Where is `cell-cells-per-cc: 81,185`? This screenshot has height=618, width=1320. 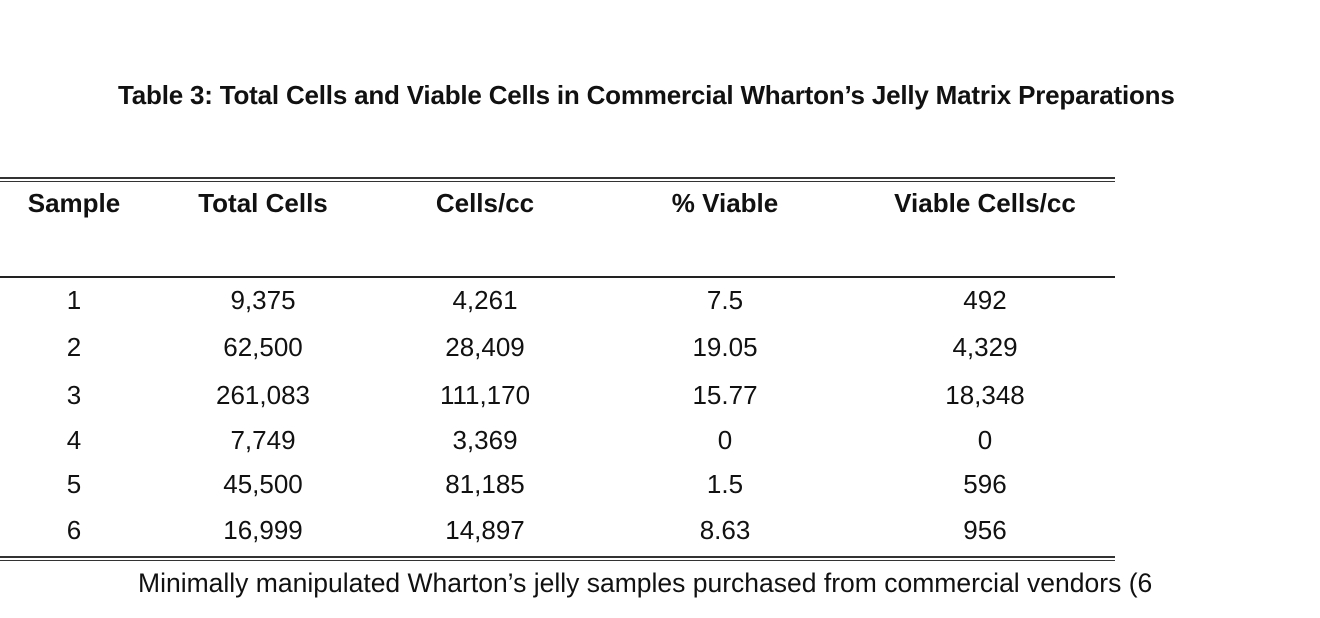
cell-cells-per-cc: 81,185 is located at coordinates (485, 484).